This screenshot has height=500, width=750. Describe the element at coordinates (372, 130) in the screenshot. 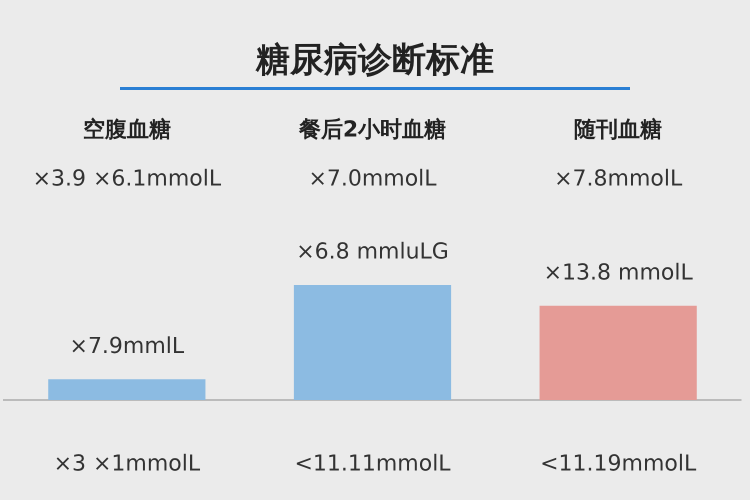

I see `x-tick-label: 餐后2小时血糖` at that location.